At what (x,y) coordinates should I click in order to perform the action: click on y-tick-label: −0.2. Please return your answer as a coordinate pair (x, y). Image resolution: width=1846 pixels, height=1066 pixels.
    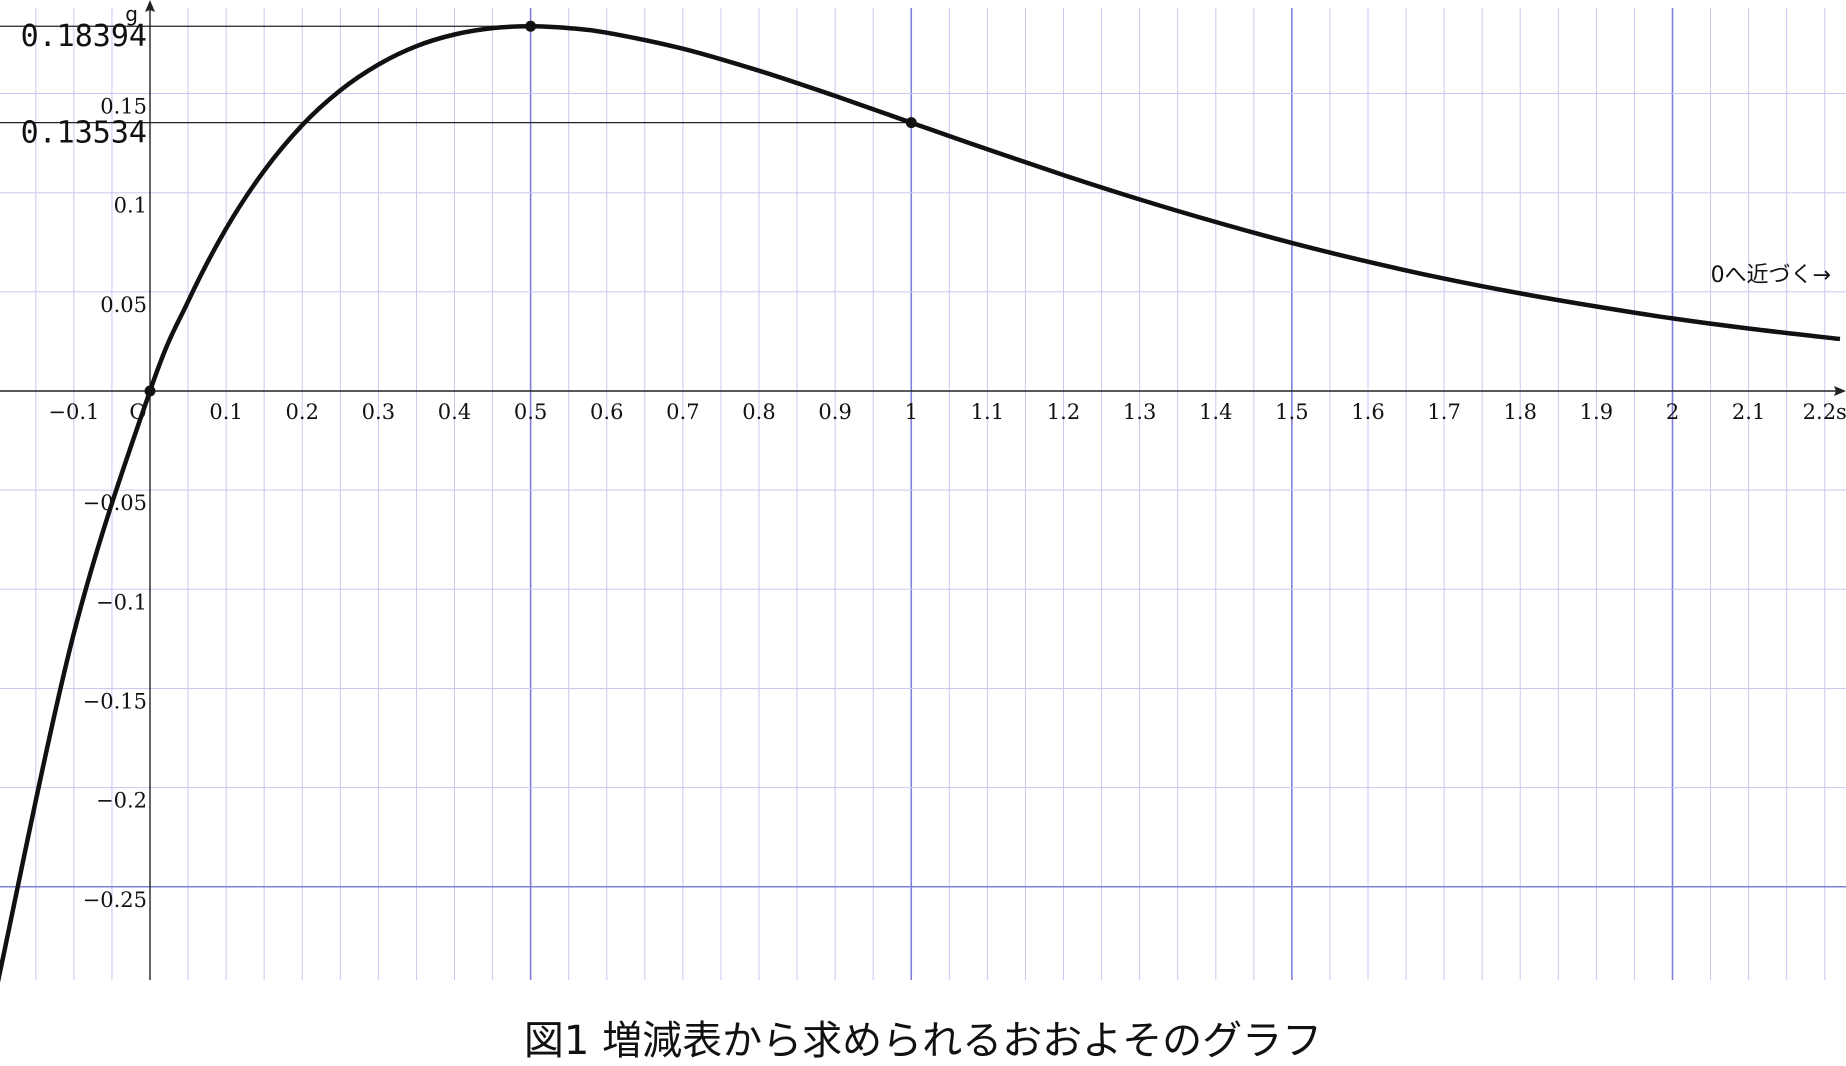
    Looking at the image, I should click on (121, 801).